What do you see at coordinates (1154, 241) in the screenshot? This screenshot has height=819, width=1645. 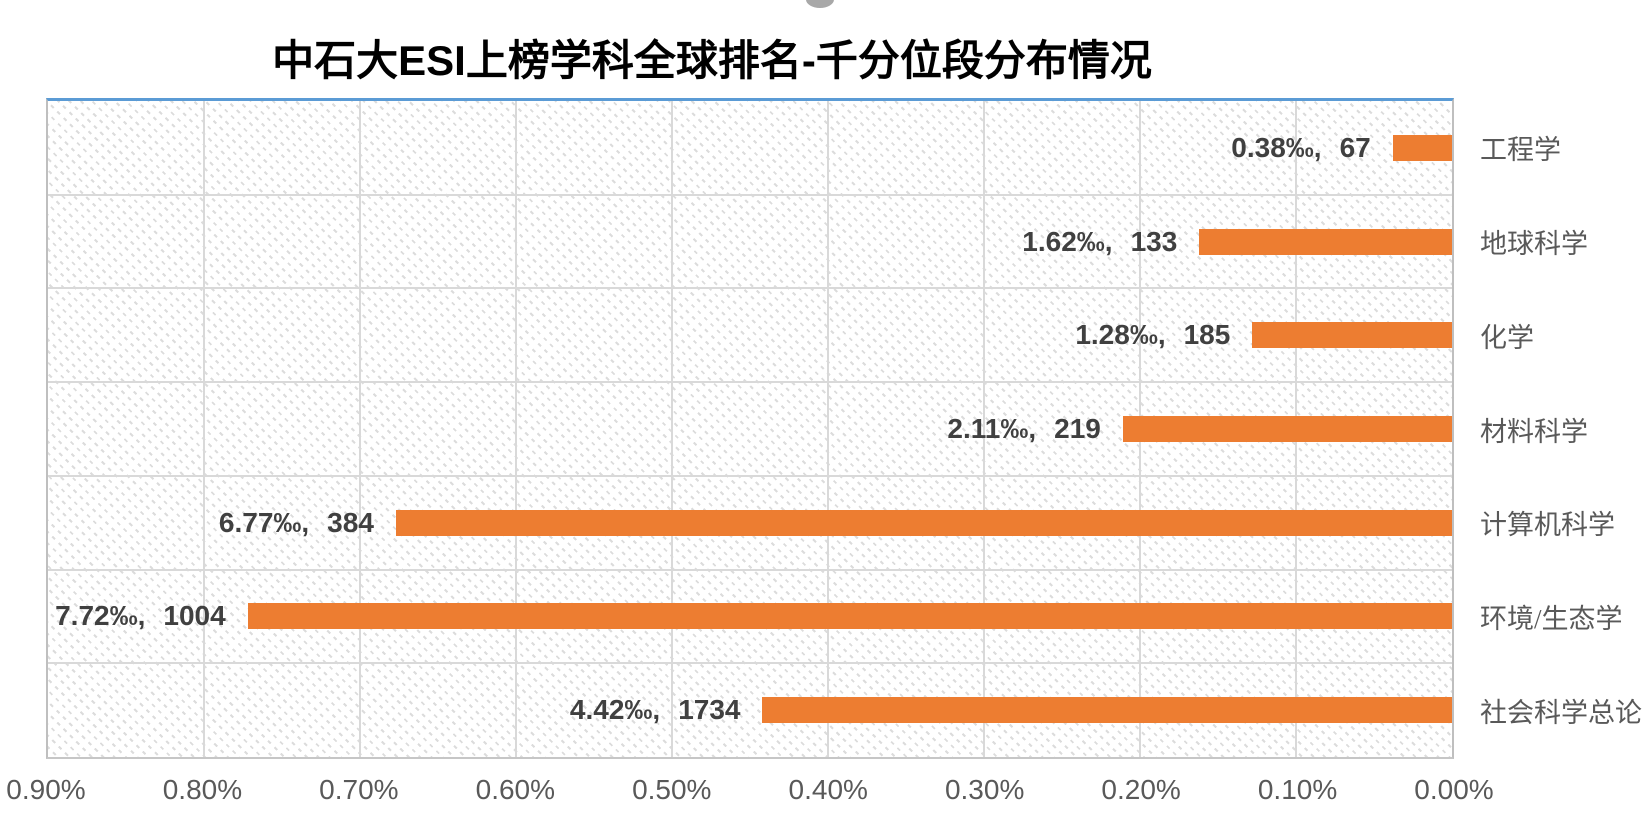 I see `data-label-count: 133` at bounding box center [1154, 241].